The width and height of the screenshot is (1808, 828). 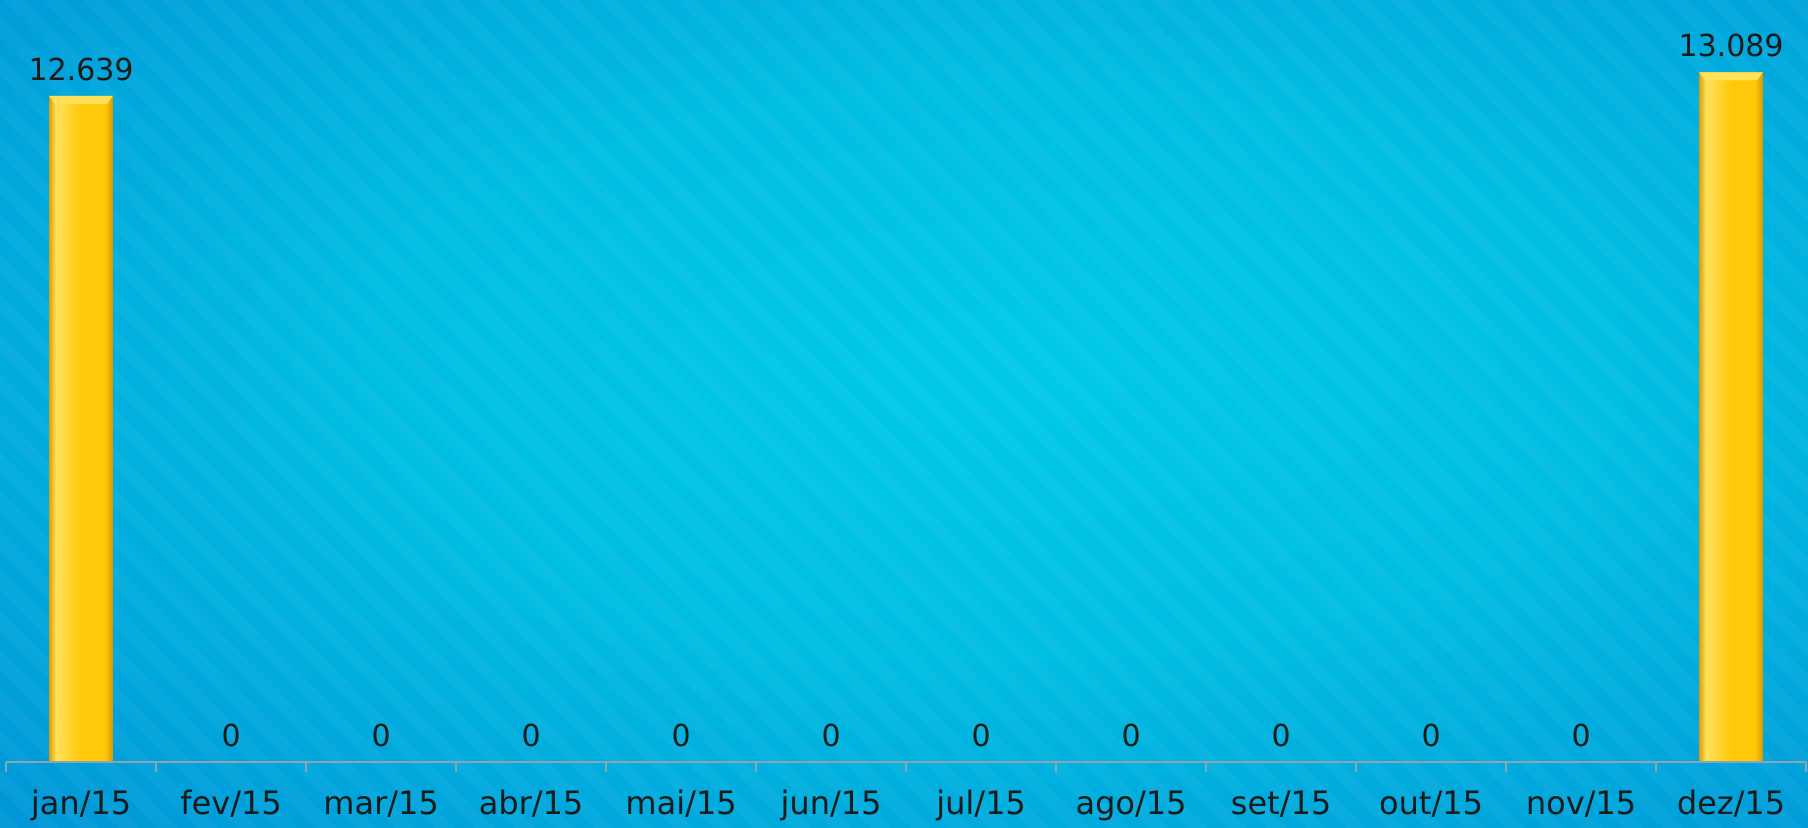 What do you see at coordinates (380, 803) in the screenshot?
I see `x-tick-label: mar/15` at bounding box center [380, 803].